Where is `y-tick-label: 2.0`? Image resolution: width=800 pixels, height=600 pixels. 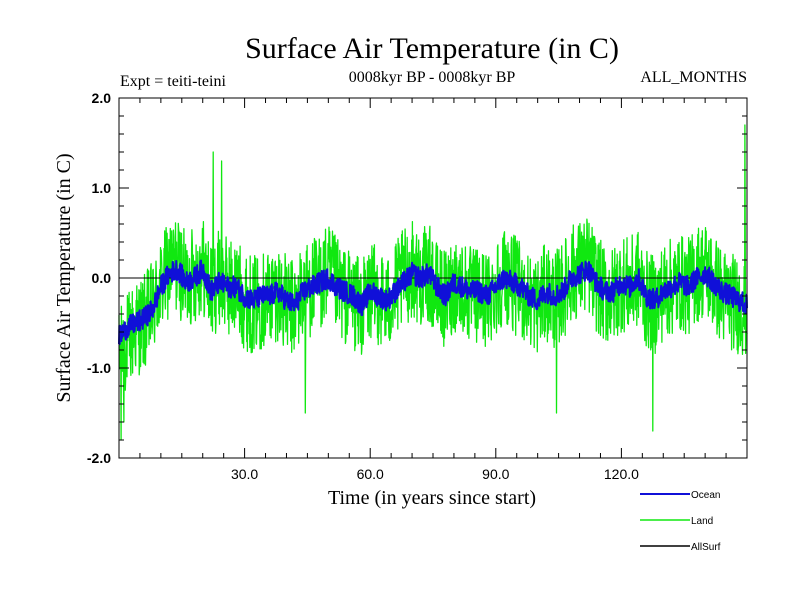 y-tick-label: 2.0 is located at coordinates (102, 98).